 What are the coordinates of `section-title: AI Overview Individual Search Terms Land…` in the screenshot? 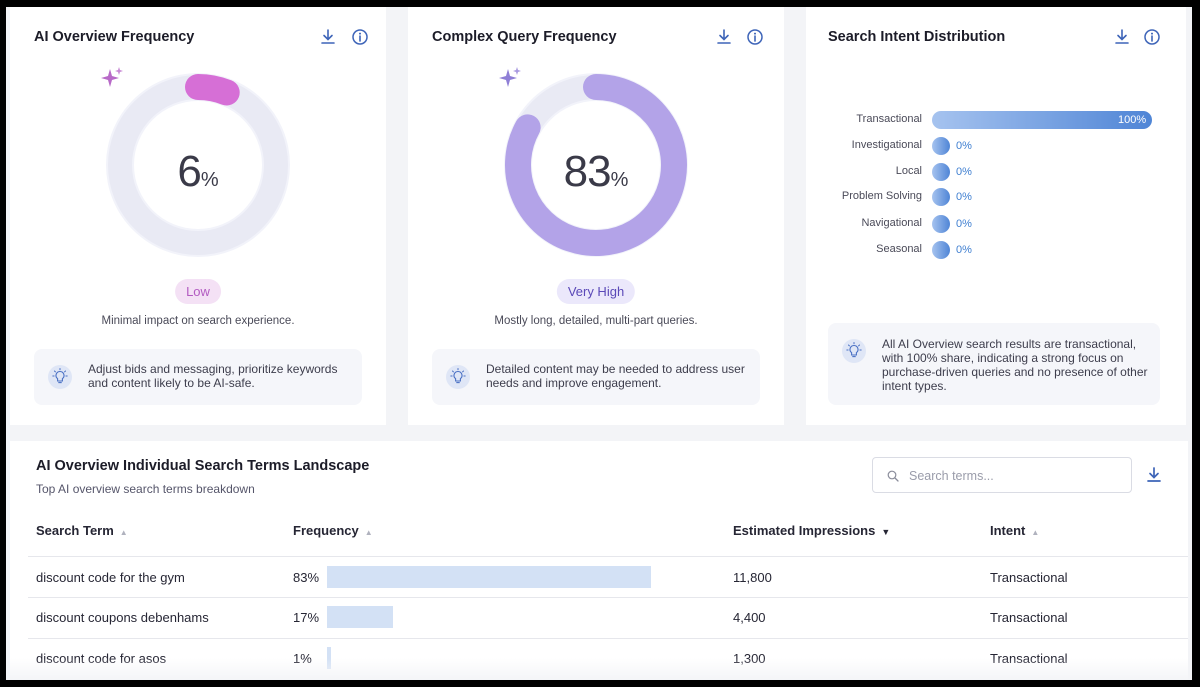 It's located at (203, 466).